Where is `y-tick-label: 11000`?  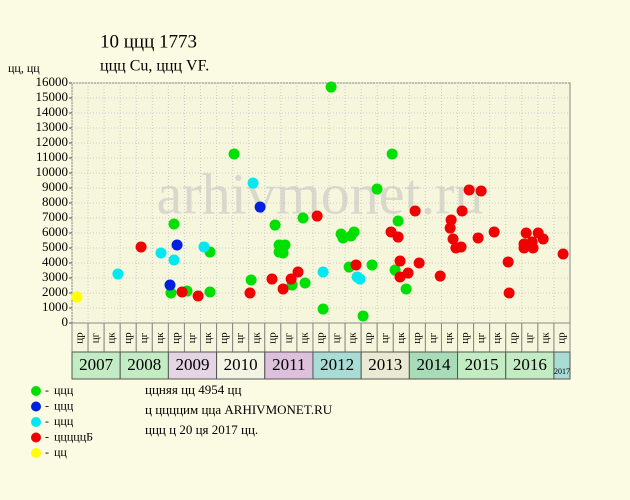
y-tick-label: 11000 is located at coordinates (52, 156).